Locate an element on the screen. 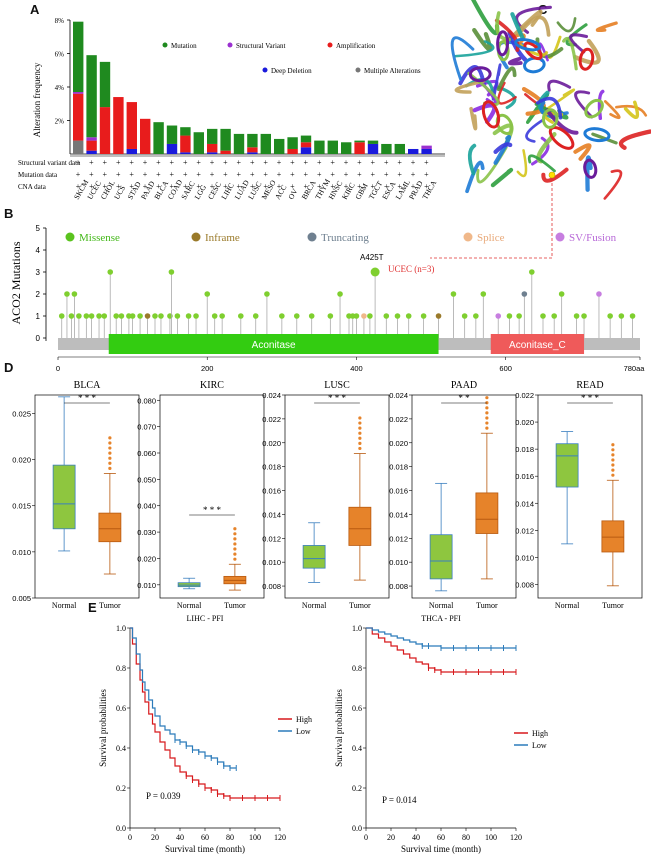 The height and width of the screenshot is (856, 651). domain-aconitase-c-label: Aconitase_C is located at coordinates (537, 345).